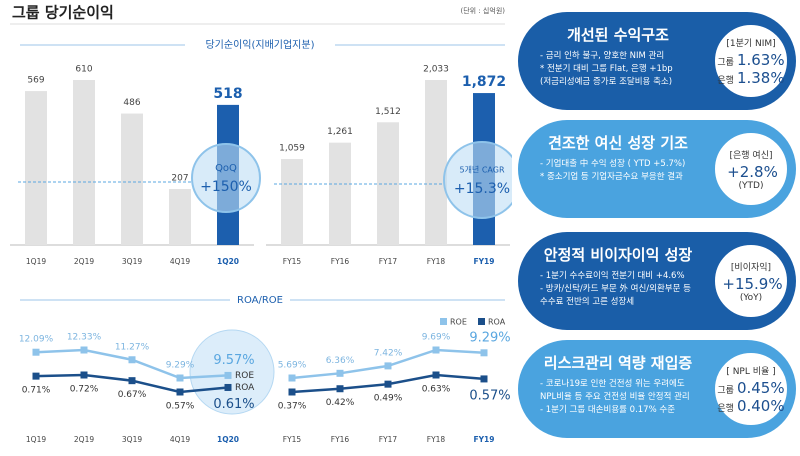  I want to click on badge-label: (YTD), so click(751, 185).